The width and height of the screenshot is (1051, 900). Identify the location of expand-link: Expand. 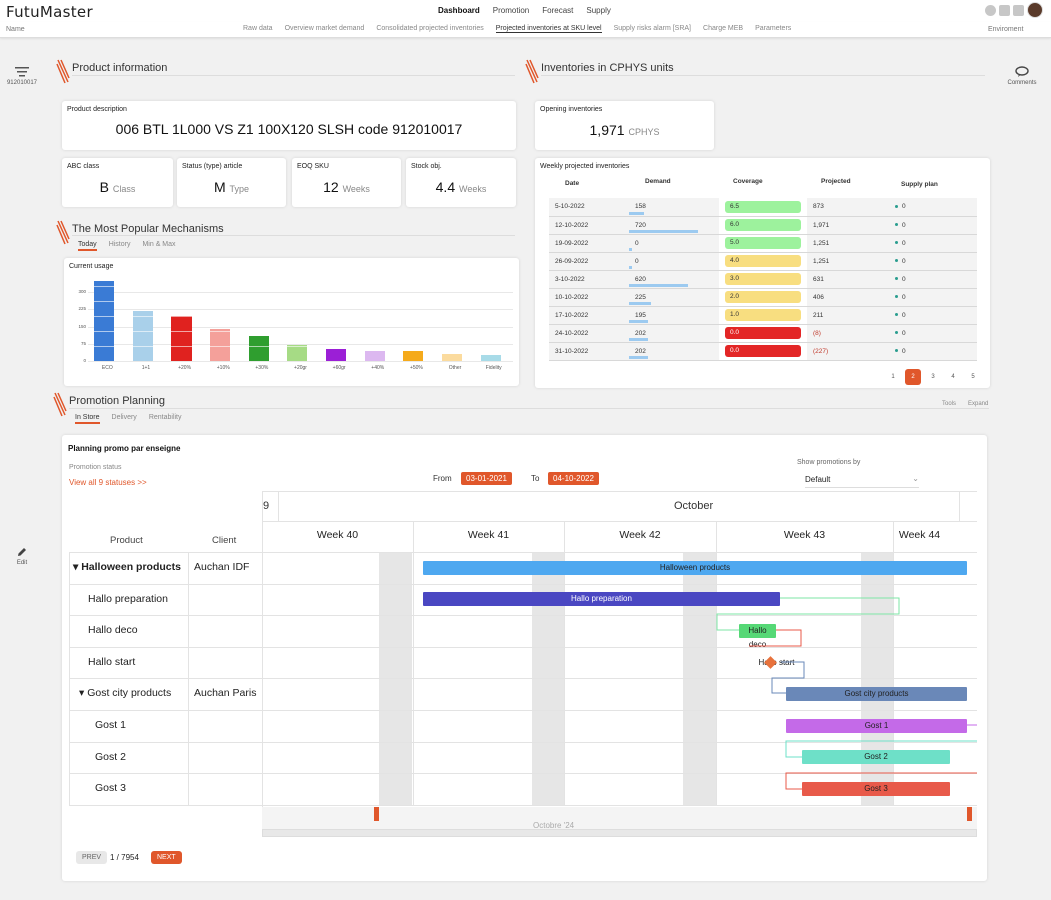
(978, 404).